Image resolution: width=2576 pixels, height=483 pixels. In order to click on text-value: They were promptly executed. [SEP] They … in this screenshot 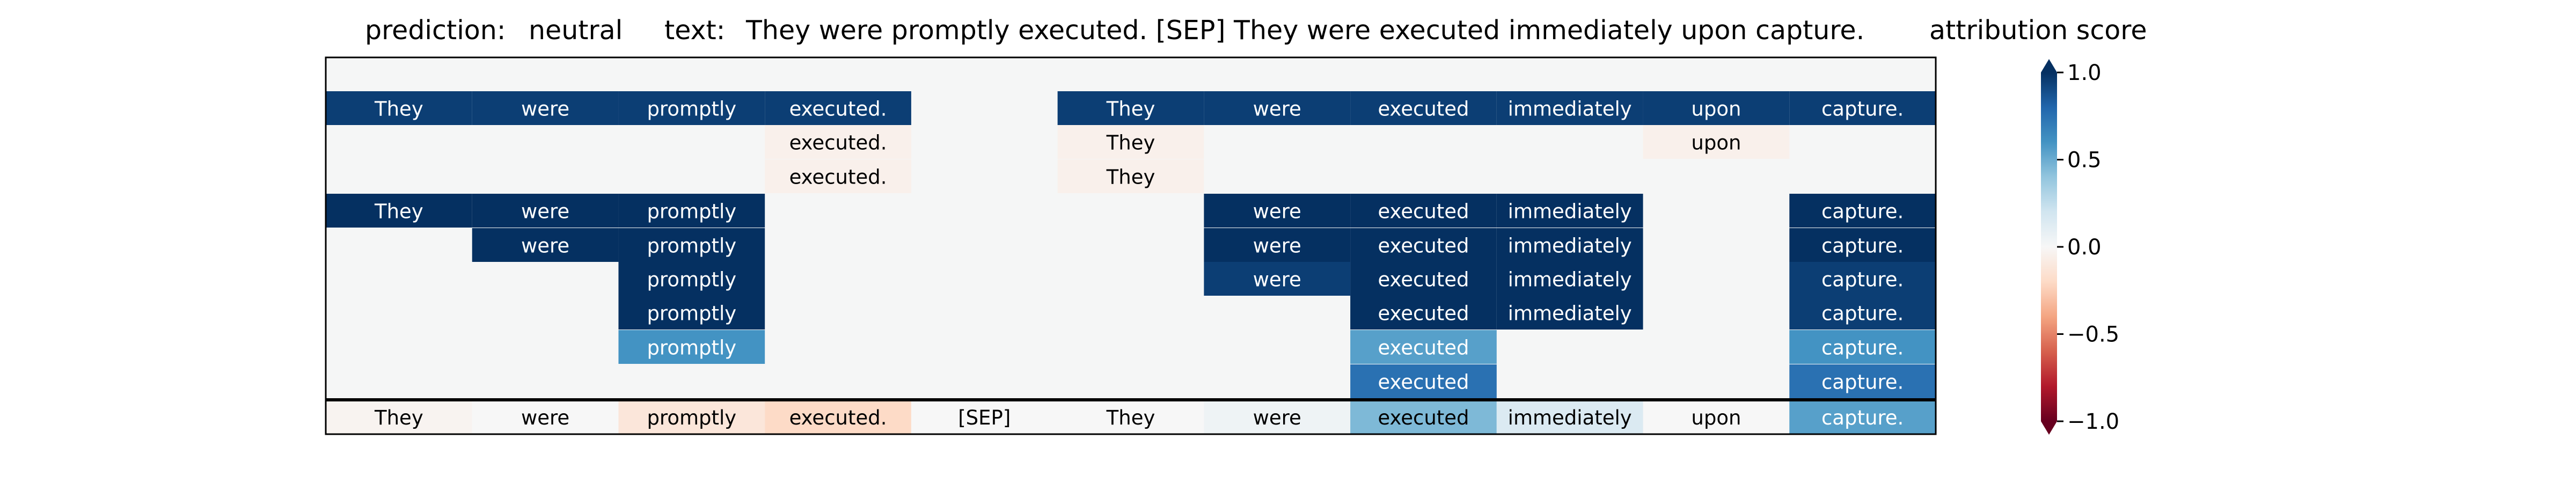, I will do `click(1305, 30)`.